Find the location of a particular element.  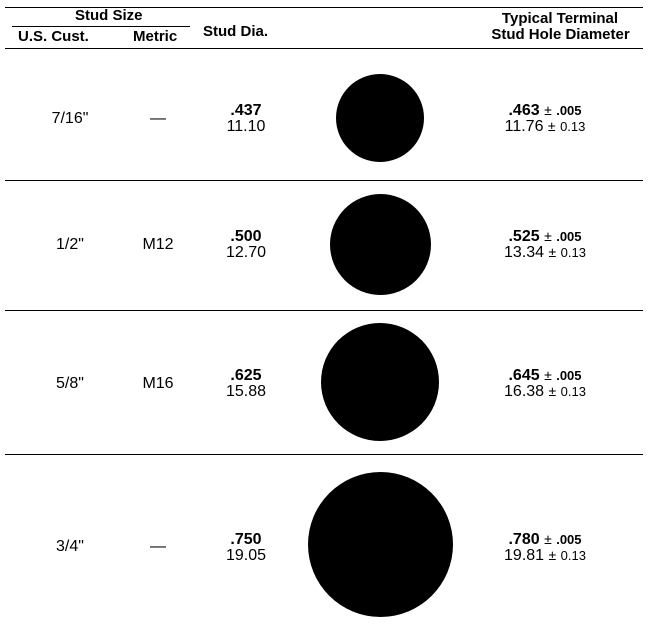

row1-hole-in: .463 ± .005 is located at coordinates (545, 110).